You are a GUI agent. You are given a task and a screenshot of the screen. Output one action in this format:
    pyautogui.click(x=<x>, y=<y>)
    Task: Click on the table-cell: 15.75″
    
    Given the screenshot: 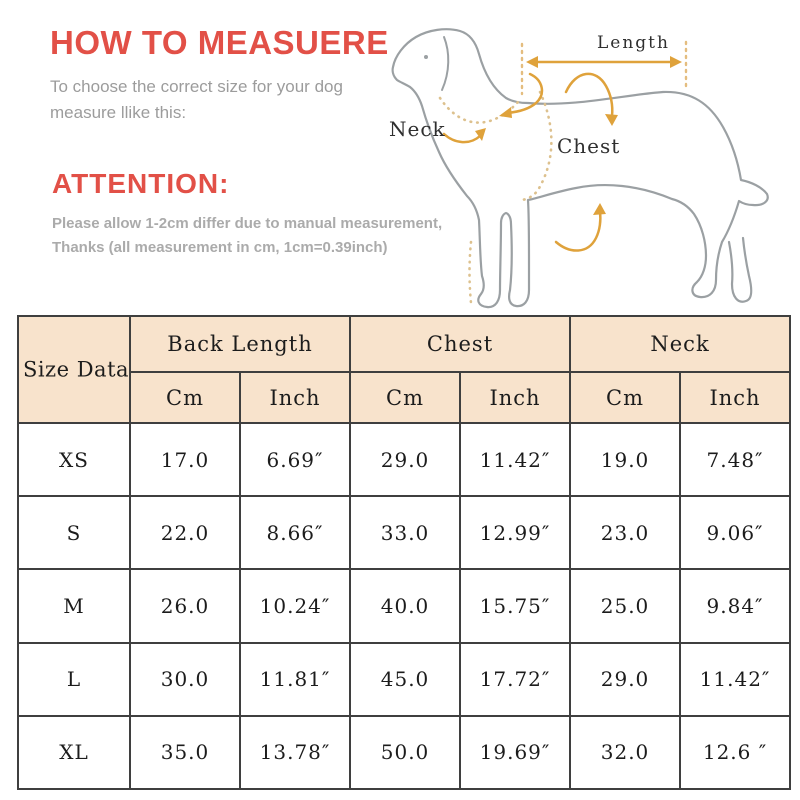 What is the action you would take?
    pyautogui.click(x=515, y=606)
    